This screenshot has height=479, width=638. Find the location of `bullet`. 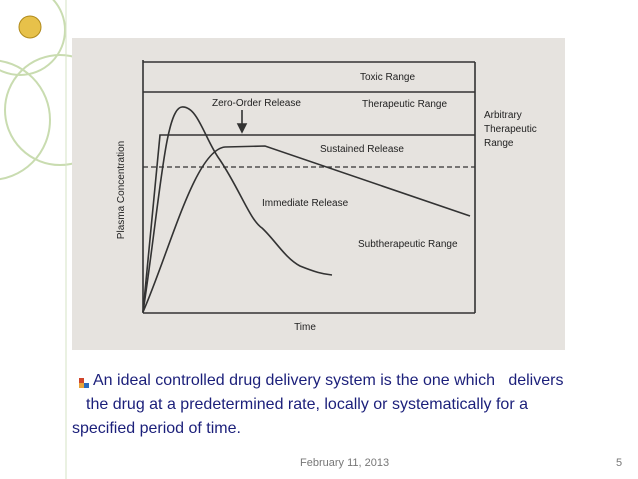

bullet is located at coordinates (84, 383).